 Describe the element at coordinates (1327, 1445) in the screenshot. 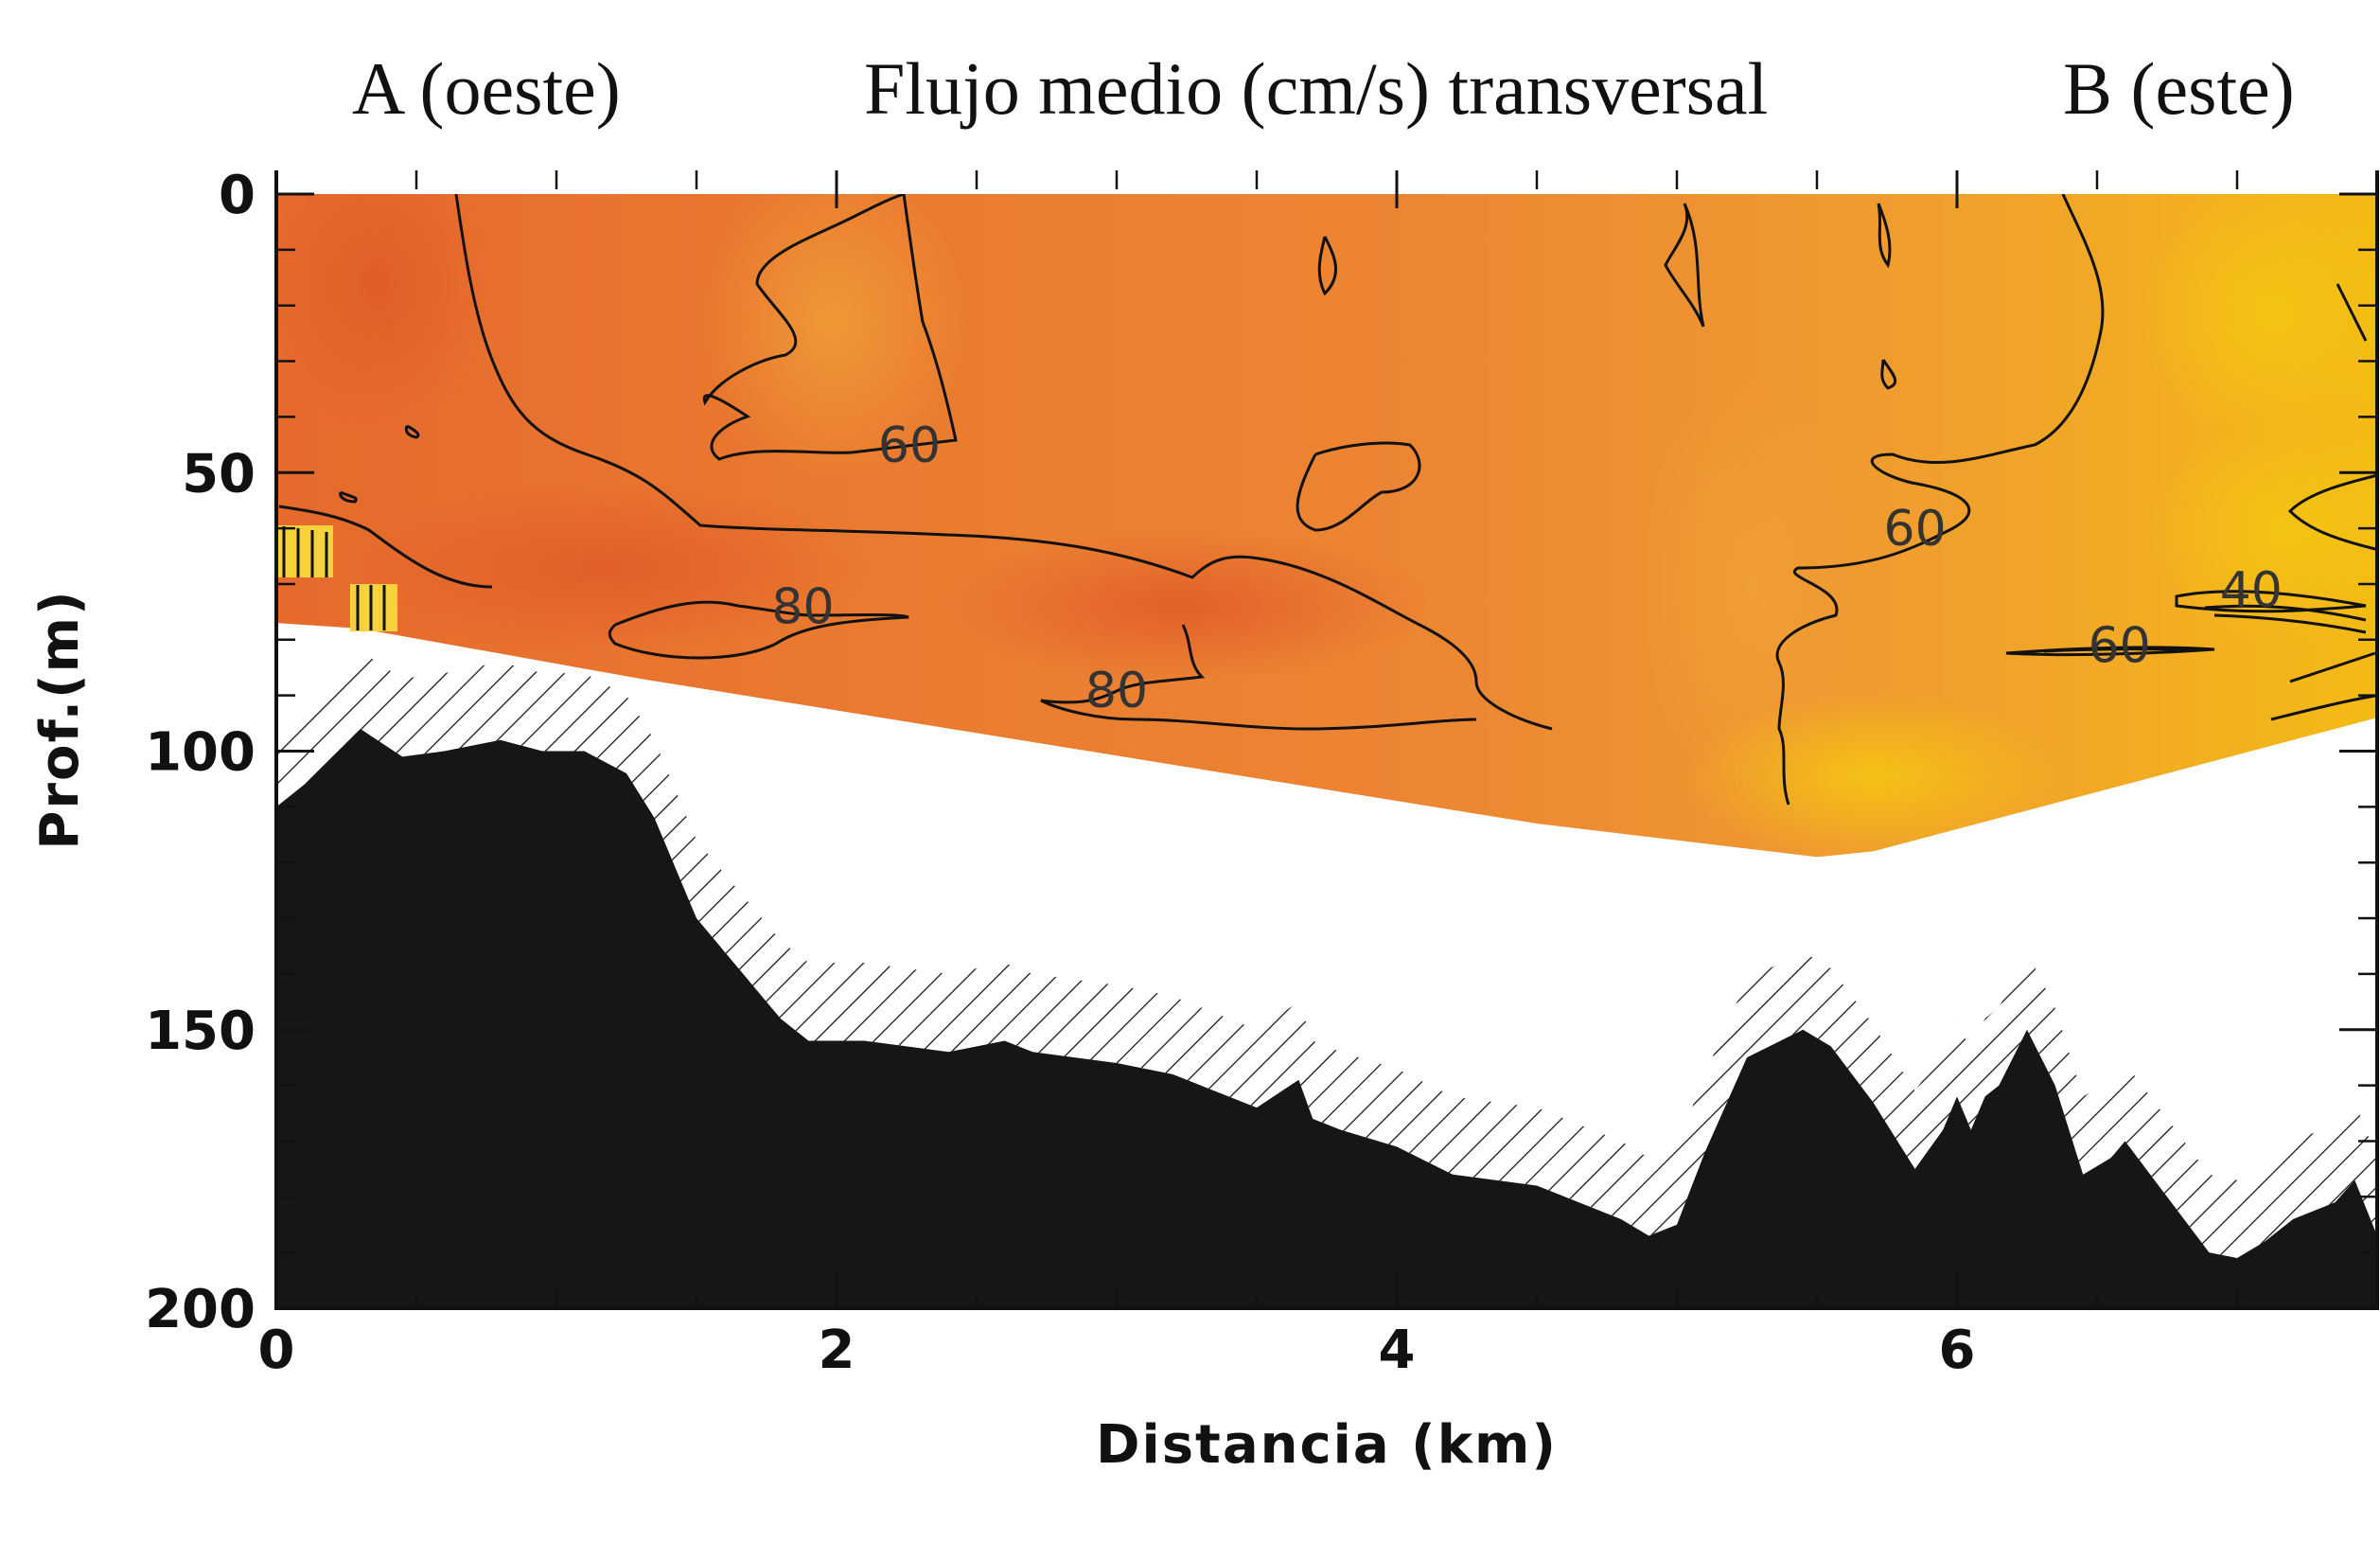

I see `x-axis-label: Distancia (km)` at that location.